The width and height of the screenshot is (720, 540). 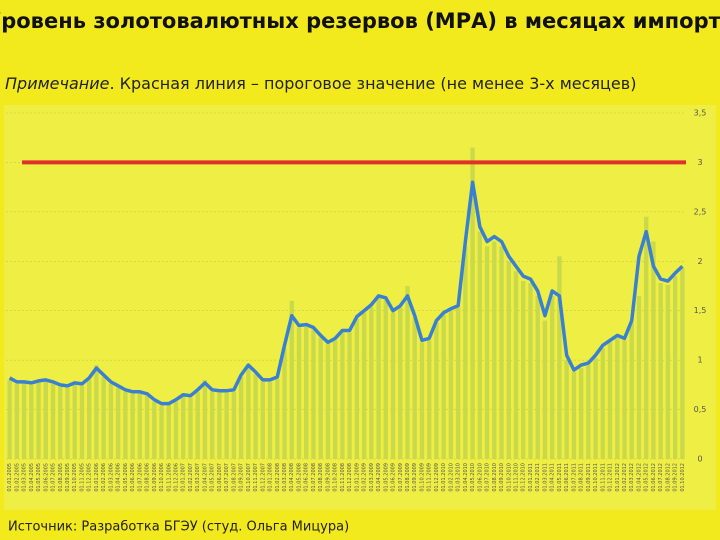 I want to click on x-tick-label: 01.05.2006, so click(x=126, y=477).